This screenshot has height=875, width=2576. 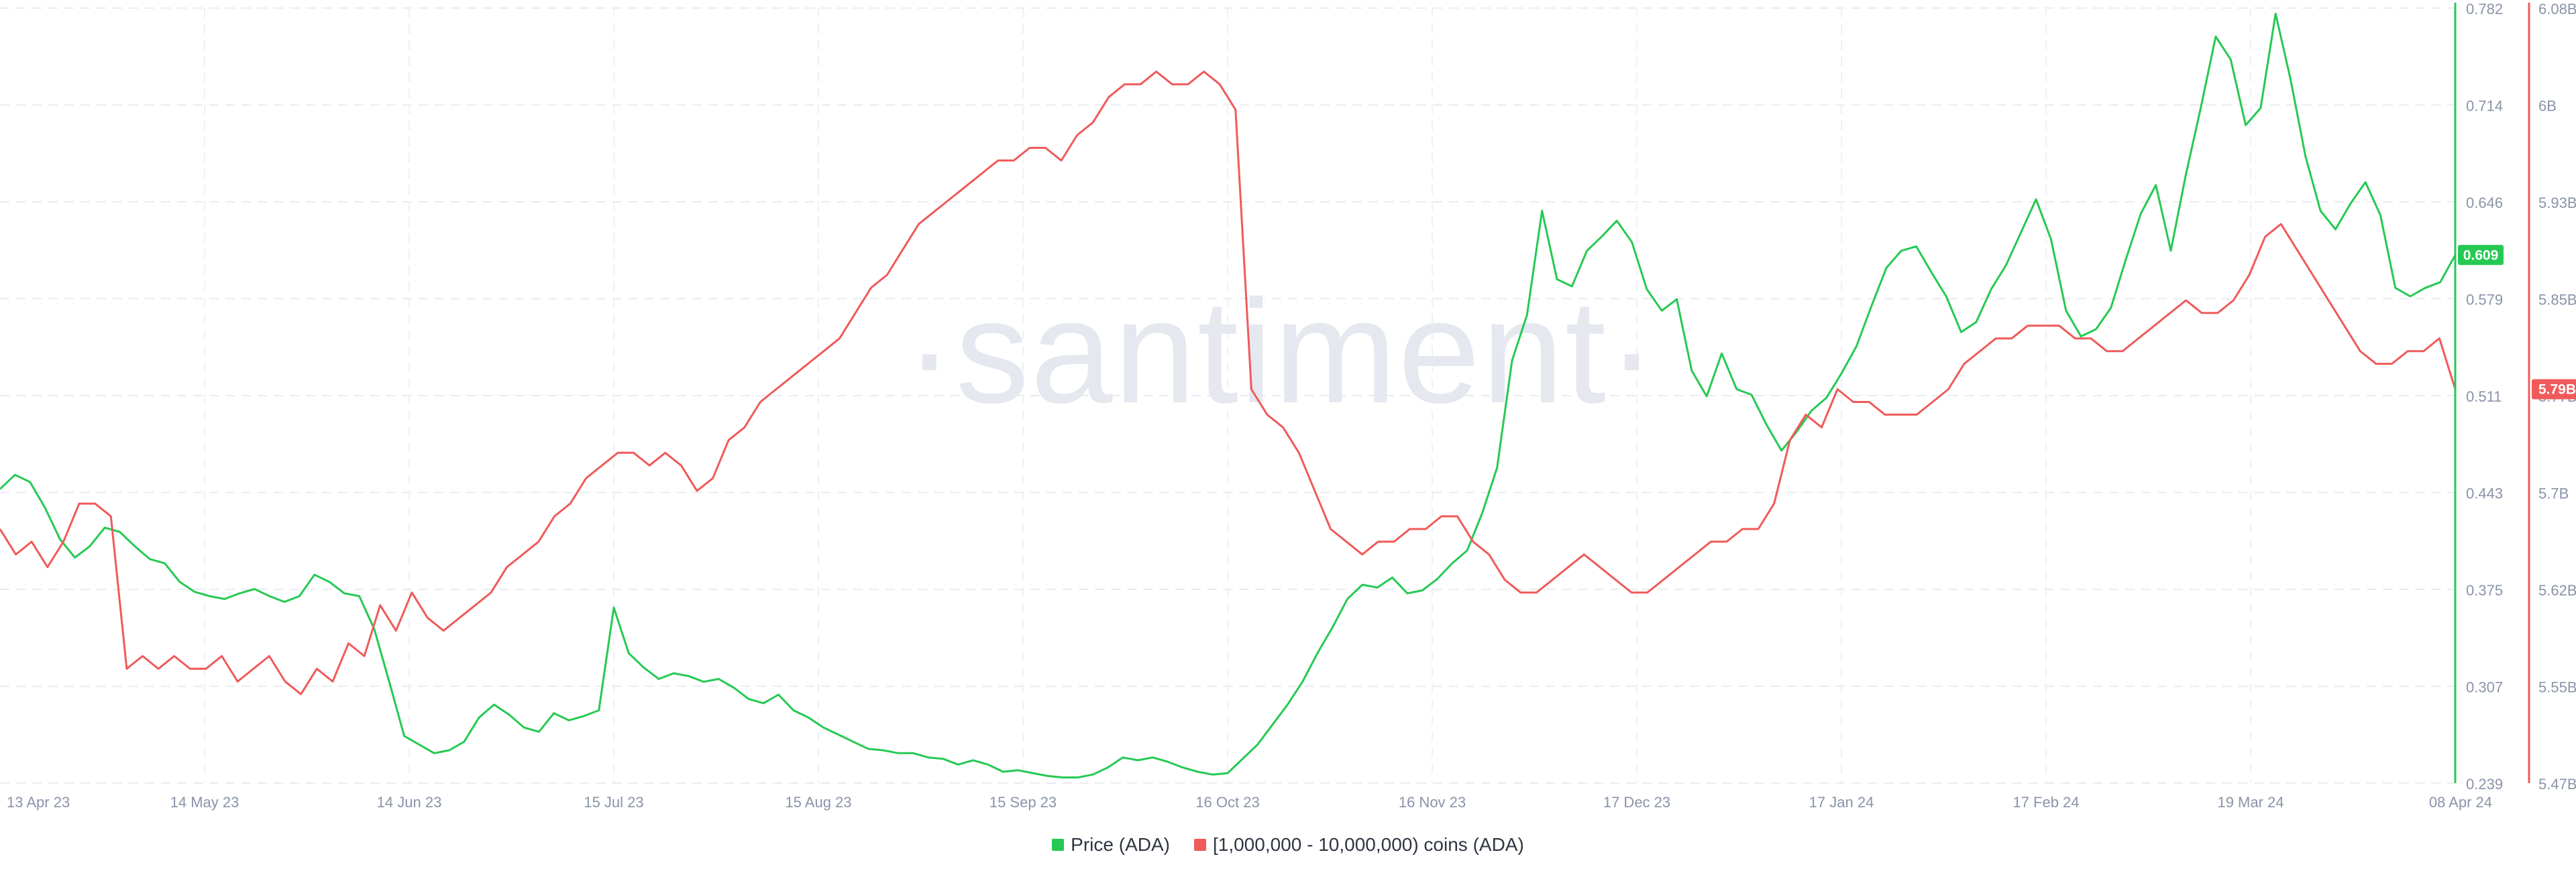 I want to click on left-tick-label: 0.307, so click(x=2484, y=687).